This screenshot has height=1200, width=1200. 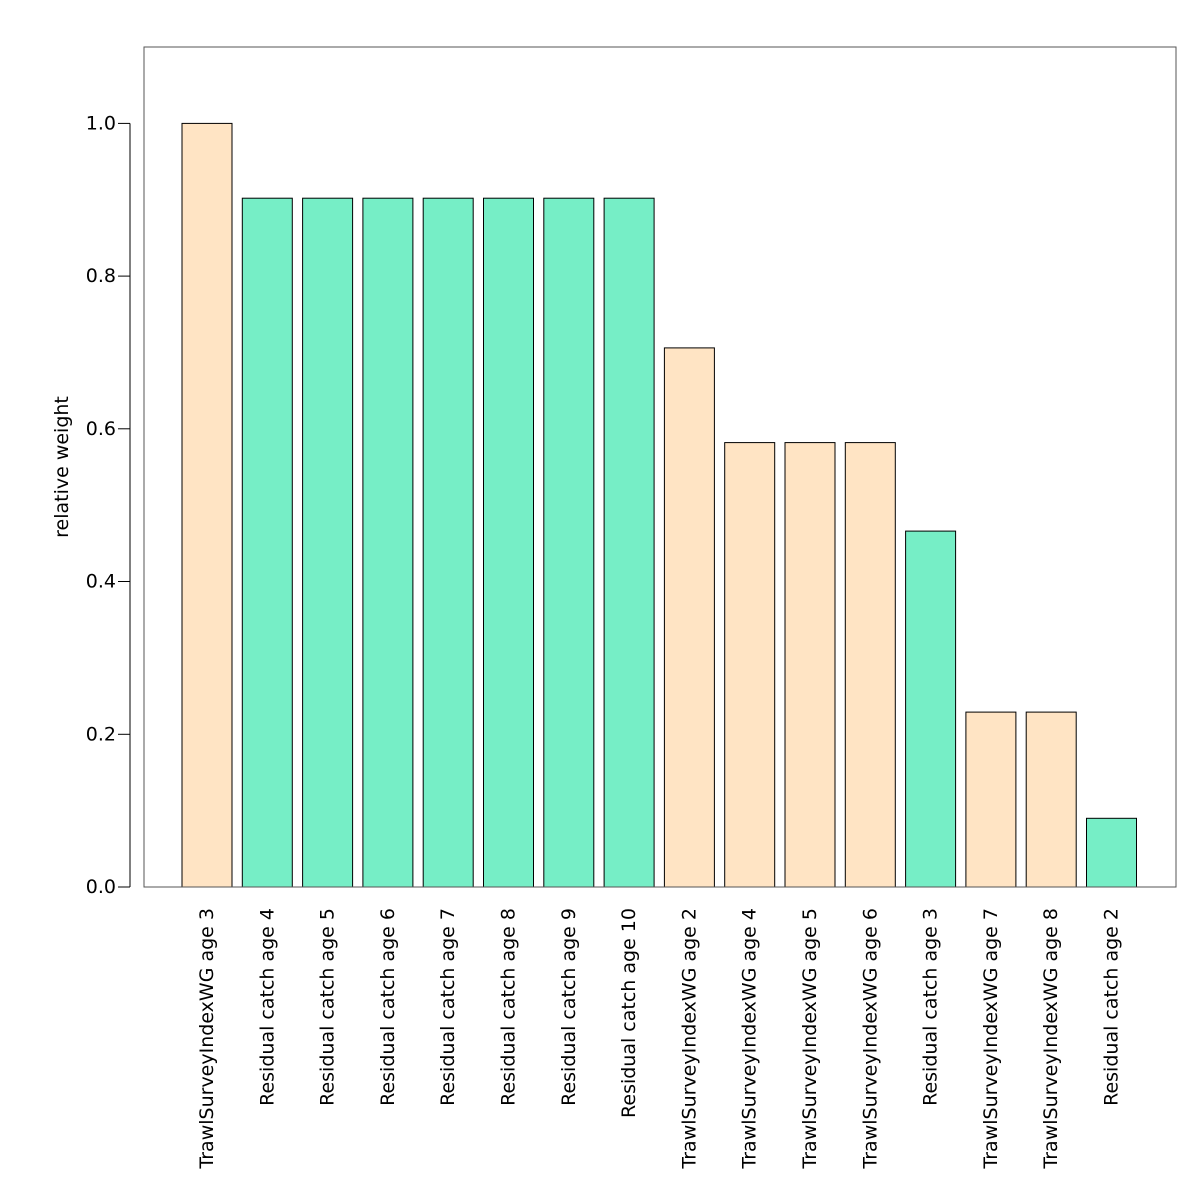 I want to click on x-tick-label-5: Residual catch age 7, so click(x=448, y=1007).